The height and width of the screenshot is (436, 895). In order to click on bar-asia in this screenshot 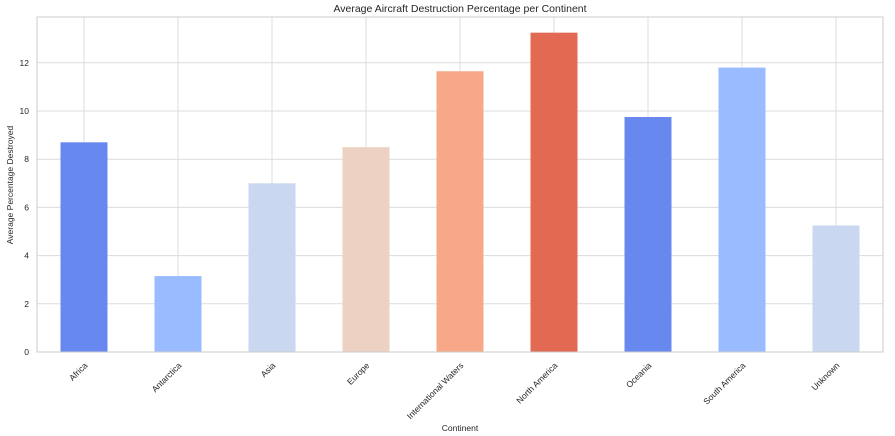, I will do `click(272, 267)`.